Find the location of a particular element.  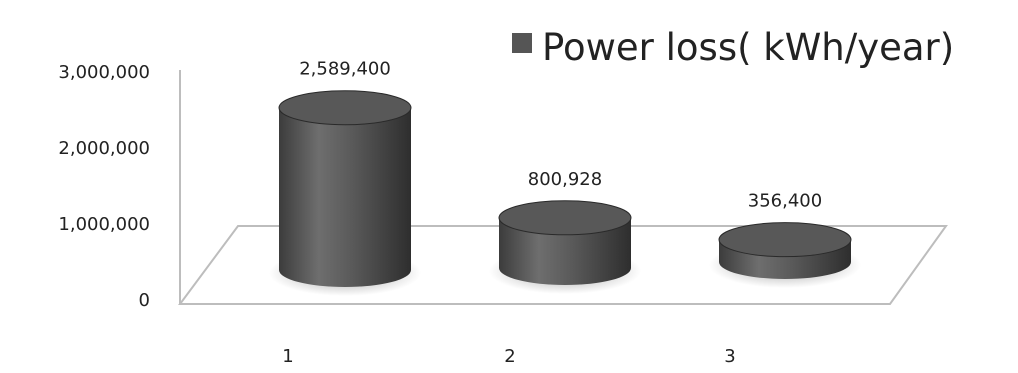

x-axis-categories: 1 2 3 is located at coordinates (508, 356).